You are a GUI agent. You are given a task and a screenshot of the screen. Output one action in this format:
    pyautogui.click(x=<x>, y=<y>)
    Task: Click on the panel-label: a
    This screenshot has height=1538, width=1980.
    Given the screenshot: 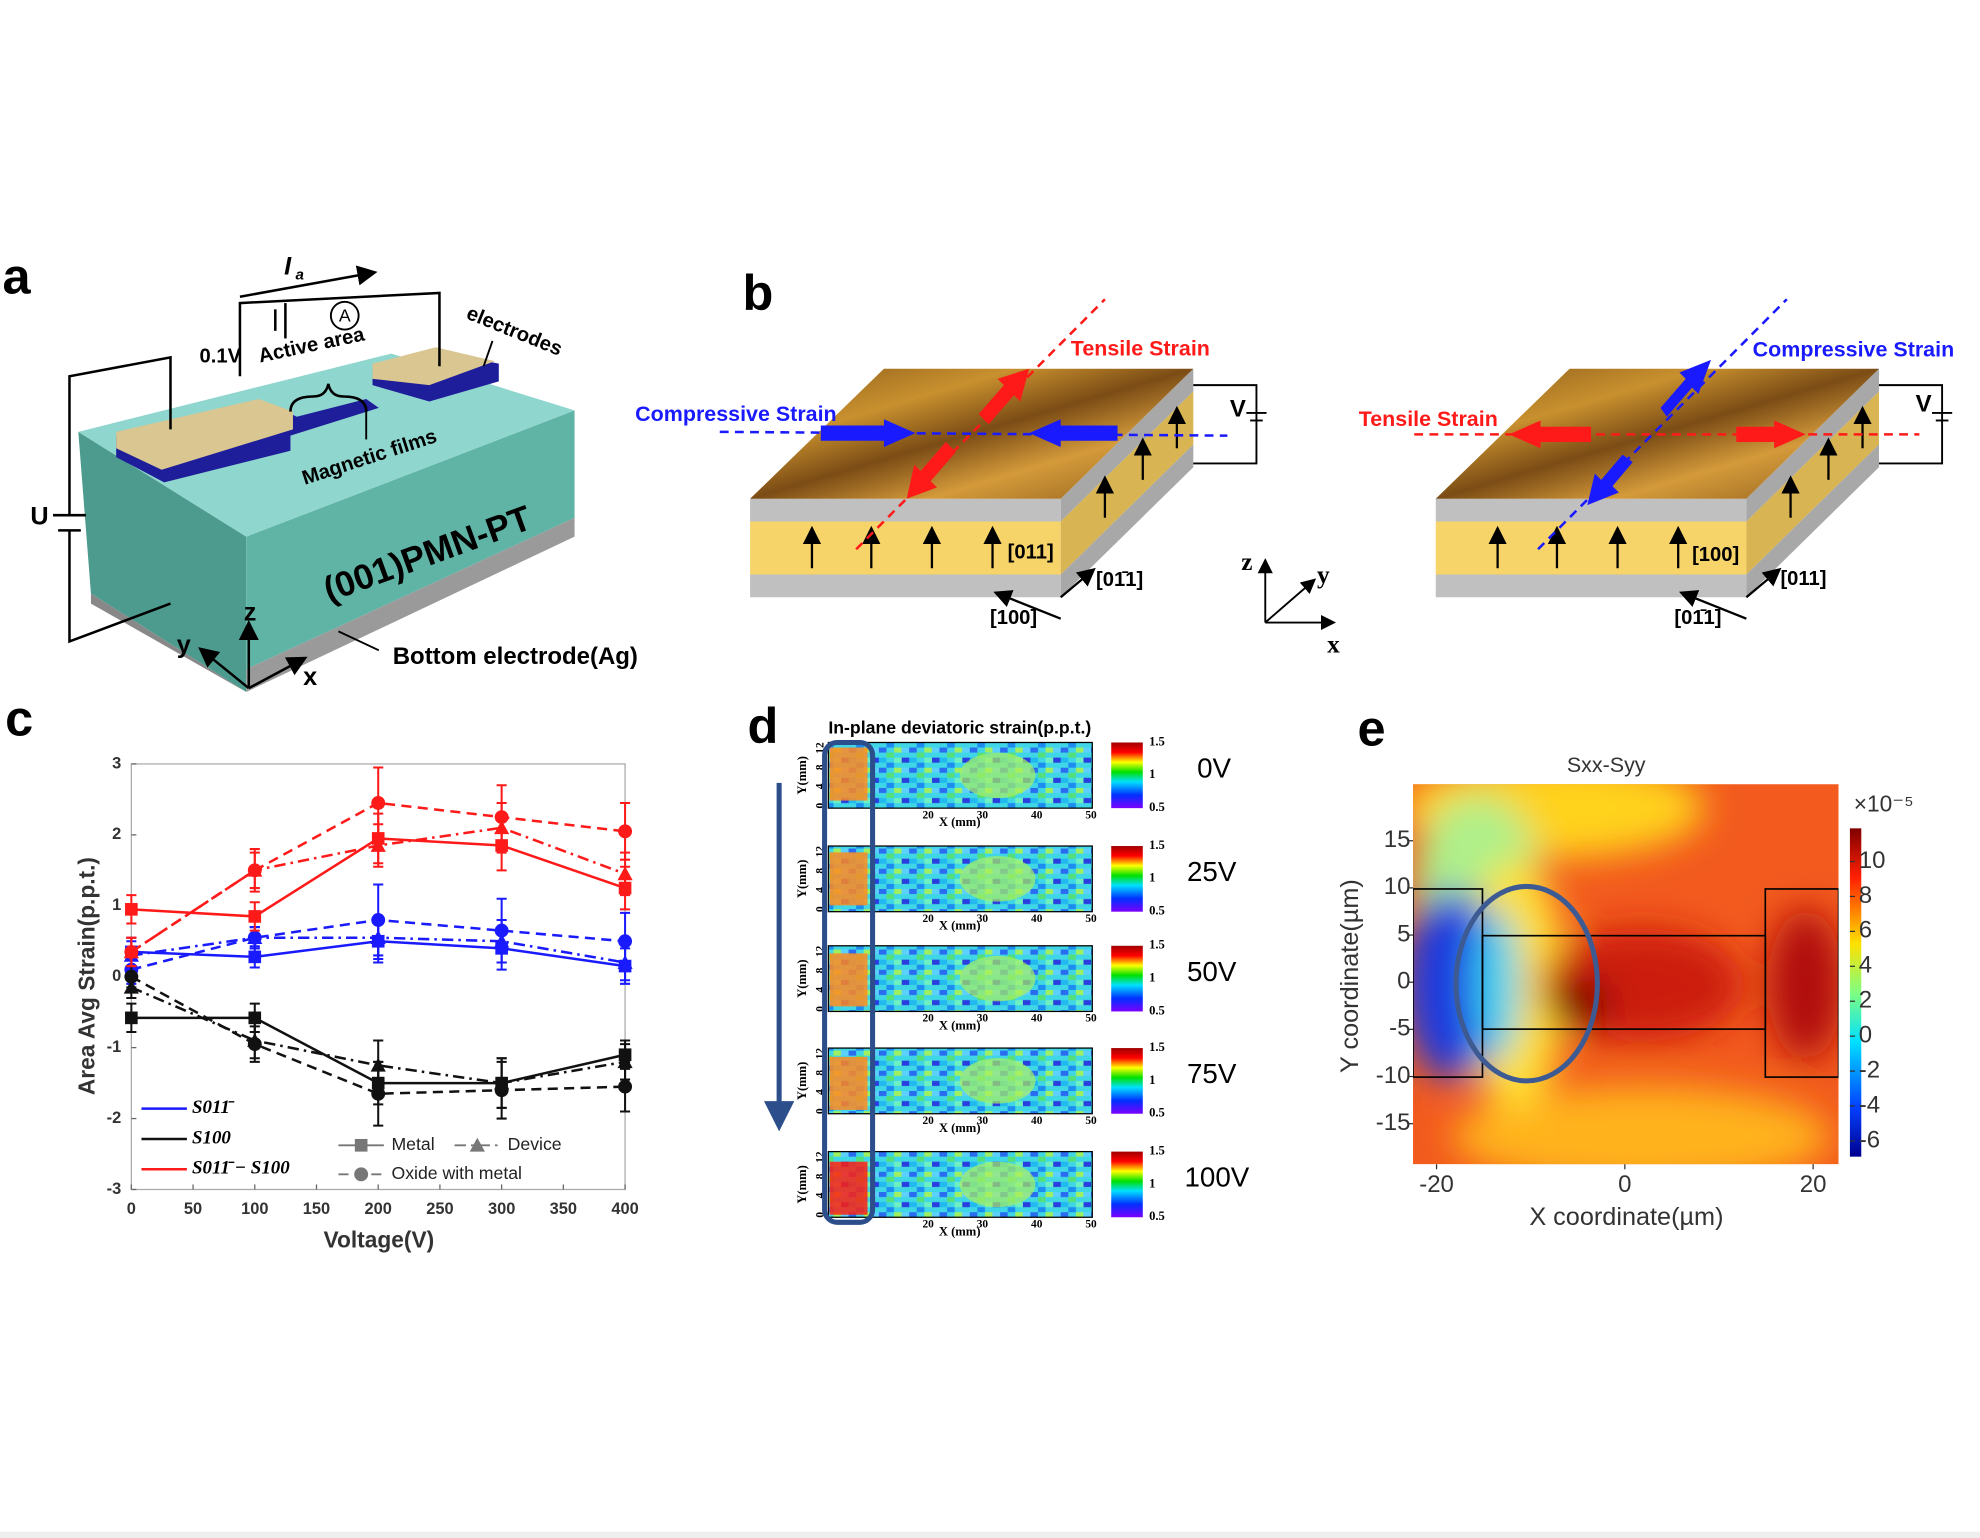 What is the action you would take?
    pyautogui.click(x=17, y=276)
    